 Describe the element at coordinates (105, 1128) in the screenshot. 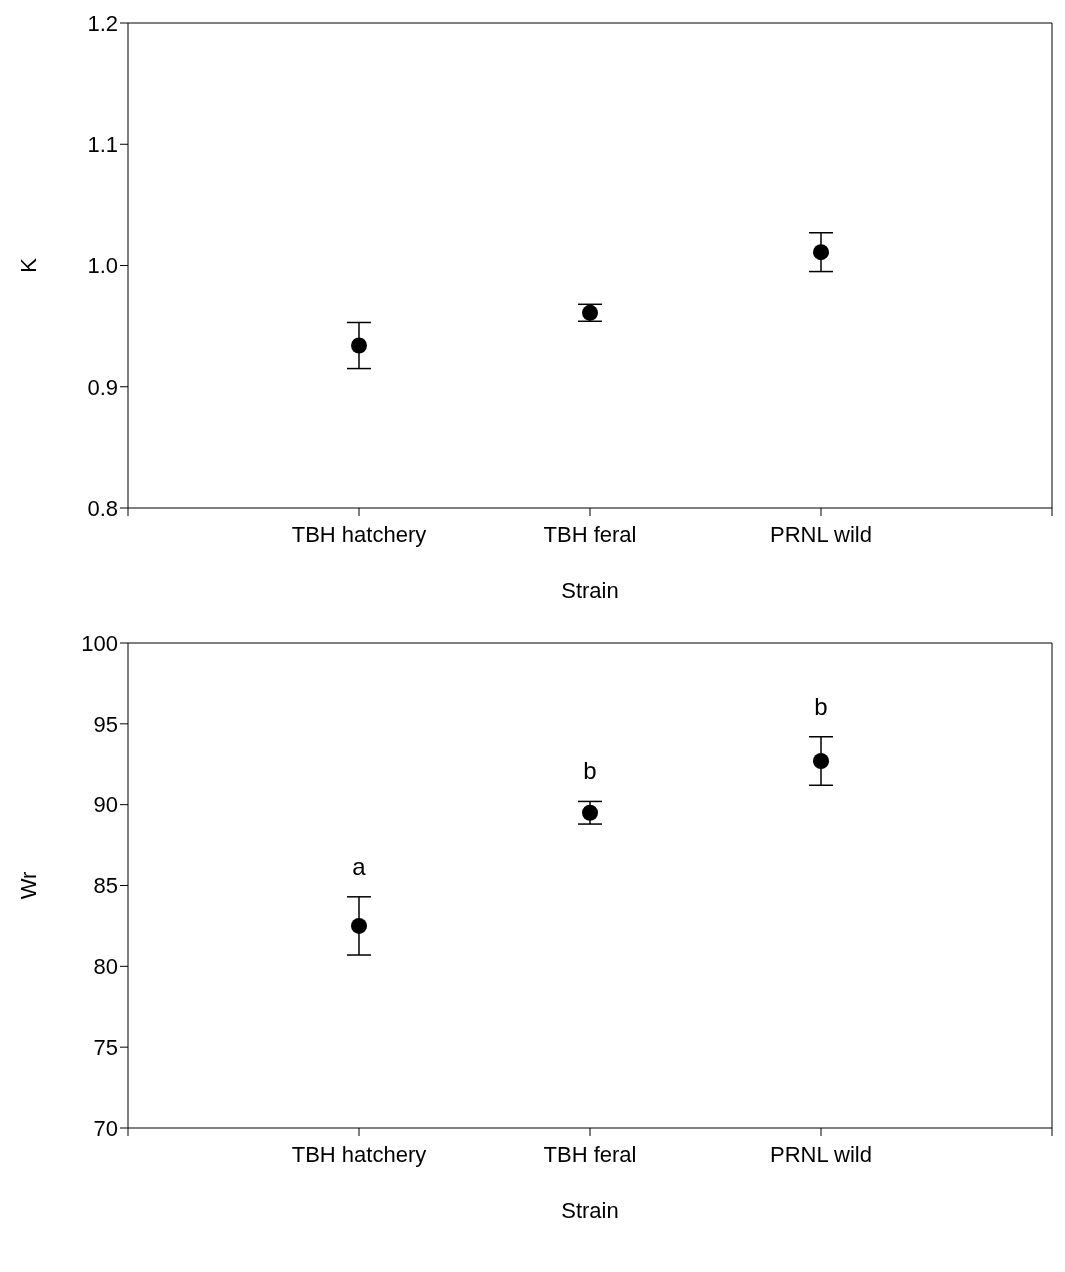

I see `y-tick-label: 70` at that location.